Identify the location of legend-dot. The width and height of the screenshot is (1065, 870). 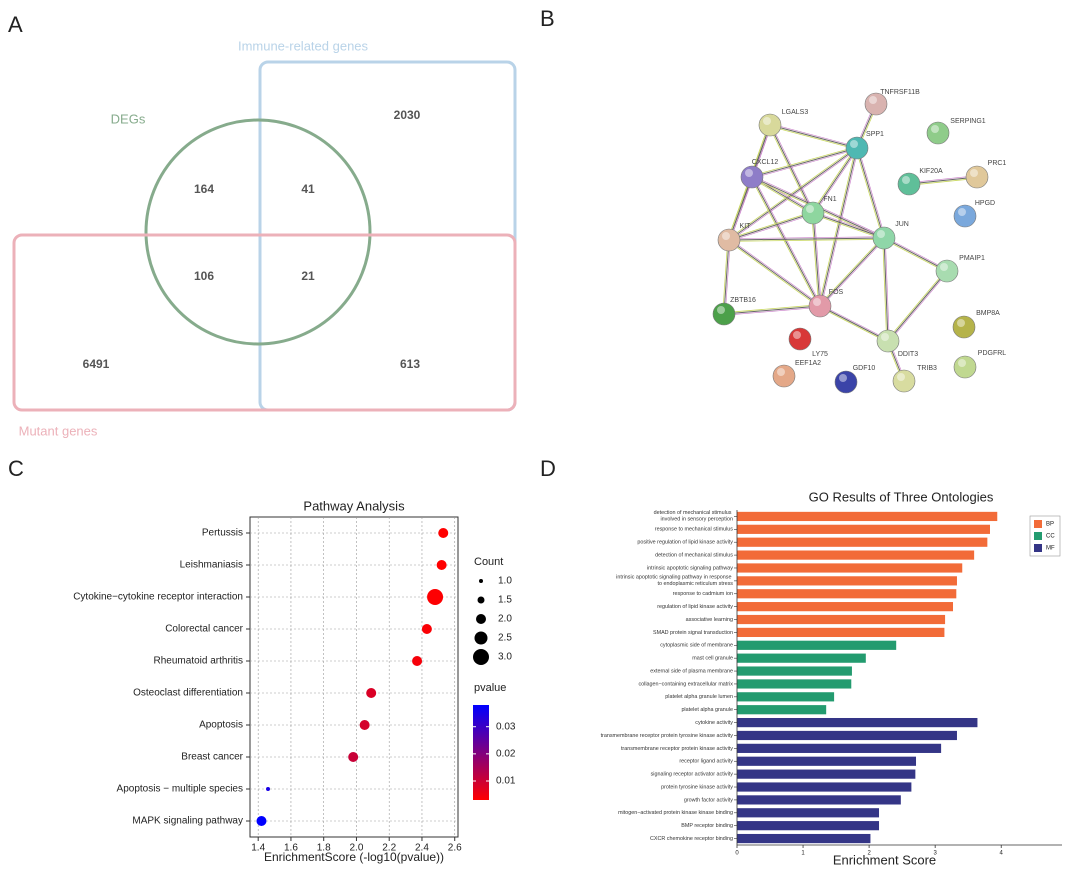
(481, 657).